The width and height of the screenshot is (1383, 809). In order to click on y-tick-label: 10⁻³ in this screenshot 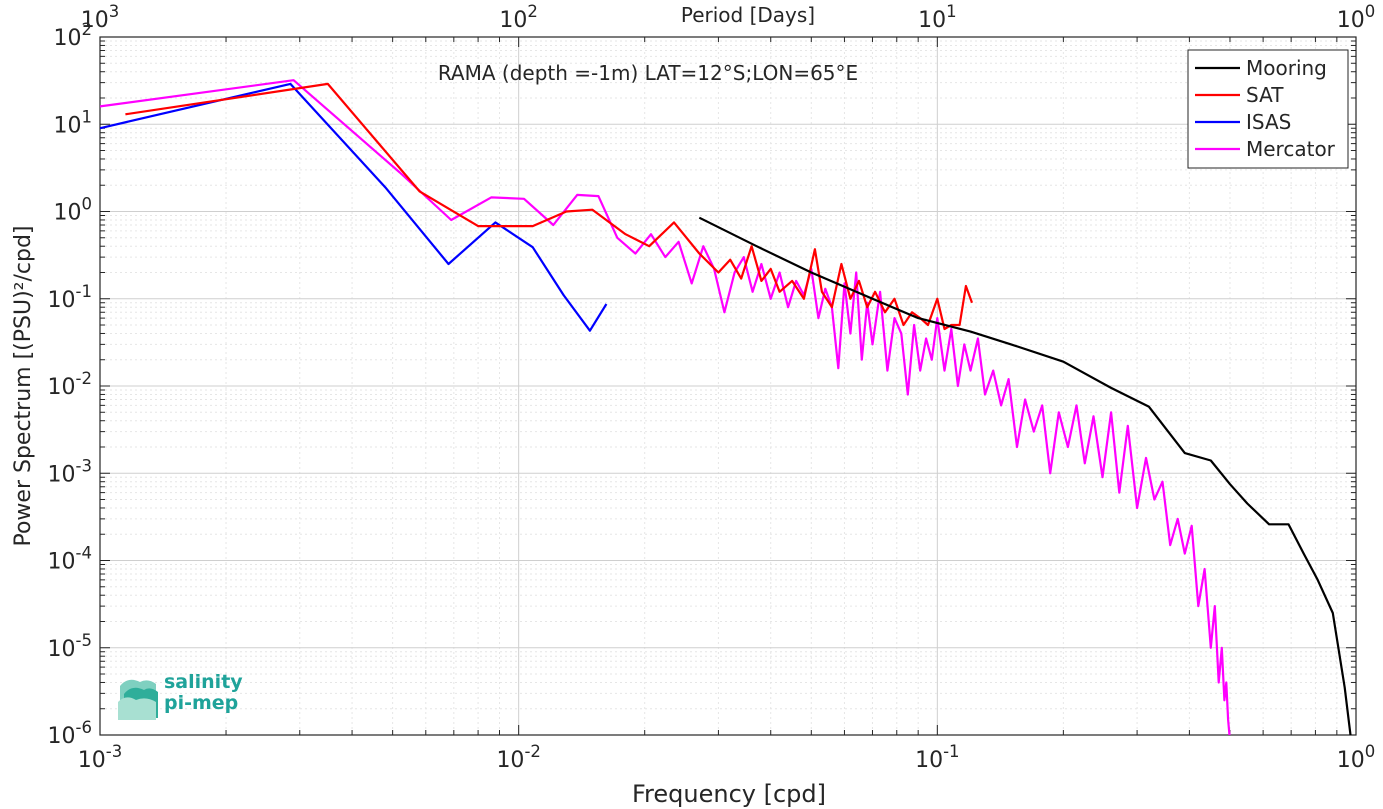, I will do `click(70, 471)`.